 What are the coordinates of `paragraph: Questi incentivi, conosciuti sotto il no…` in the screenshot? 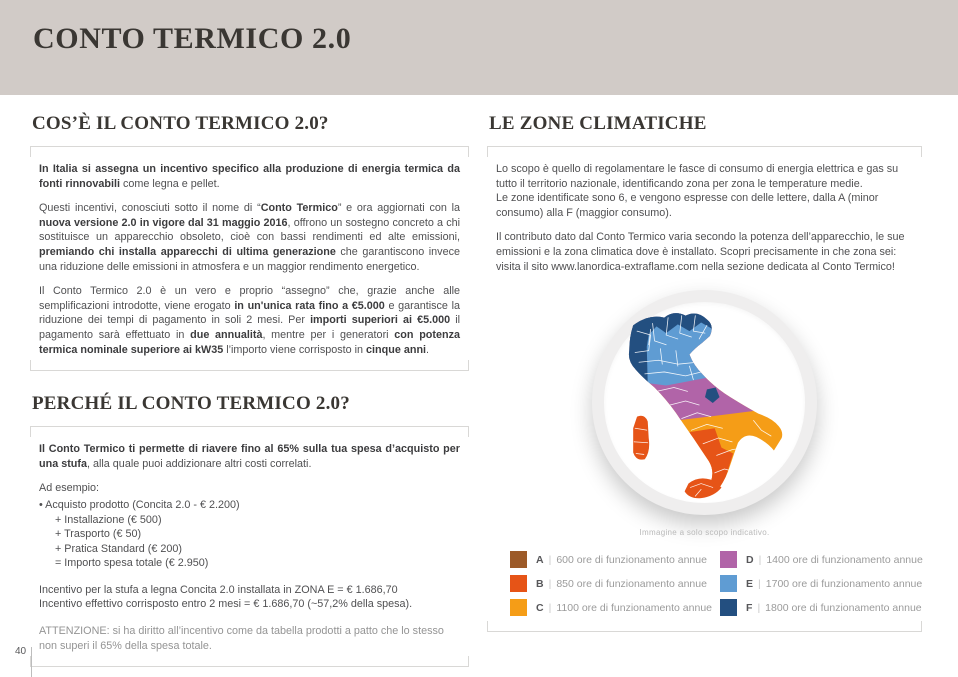 It's located at (250, 237).